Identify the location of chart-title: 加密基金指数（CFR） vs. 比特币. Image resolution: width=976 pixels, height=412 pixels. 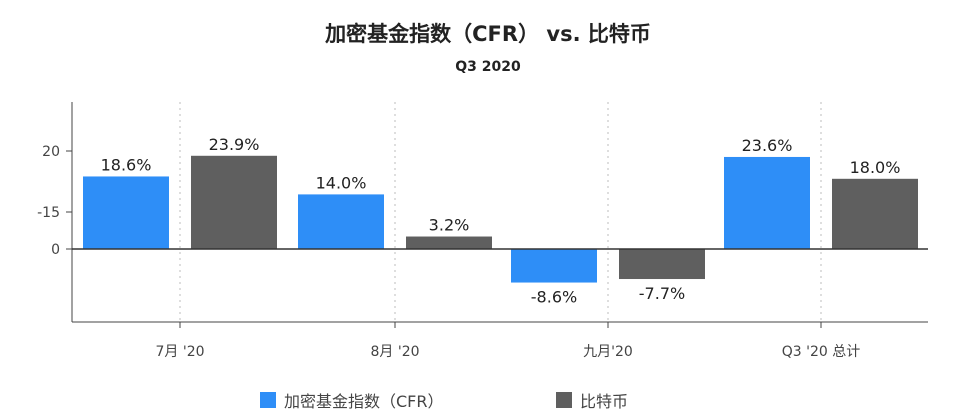
(488, 34).